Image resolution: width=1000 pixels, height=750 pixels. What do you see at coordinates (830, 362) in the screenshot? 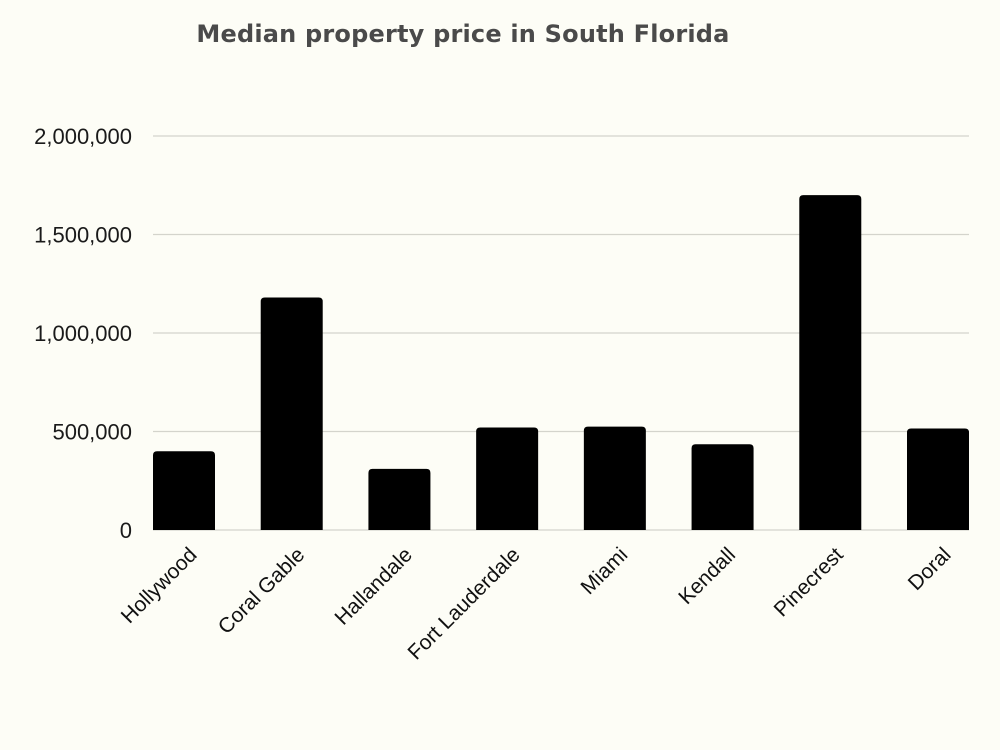
I see `bar-pinecrest` at bounding box center [830, 362].